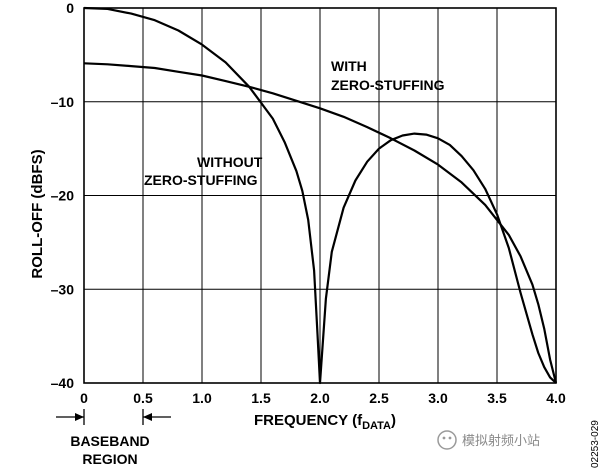 The image size is (604, 472). I want to click on x-axis-label-main: FREQUENCY (f, so click(308, 420).